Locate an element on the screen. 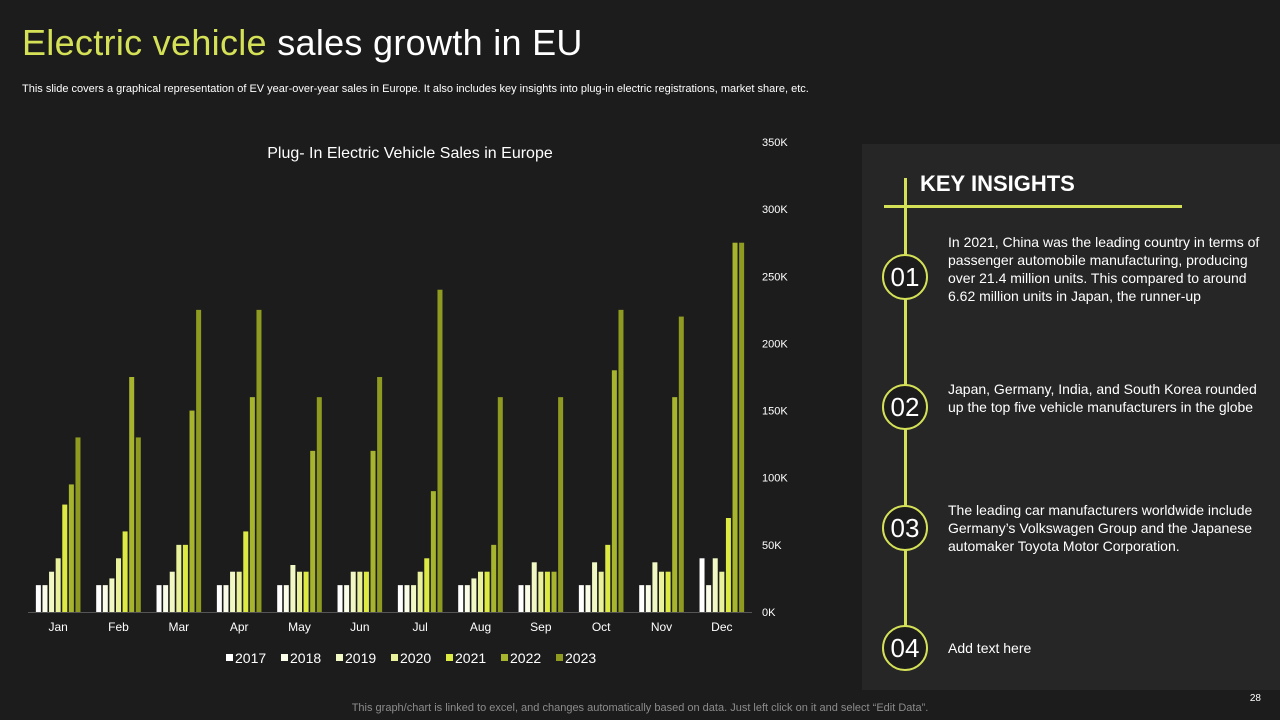  bar-2021-feb is located at coordinates (125, 571).